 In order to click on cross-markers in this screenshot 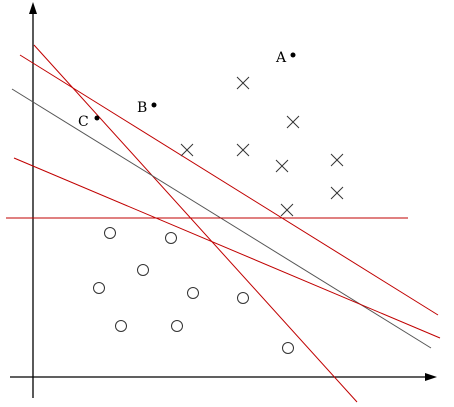, I will do `click(262, 146)`.